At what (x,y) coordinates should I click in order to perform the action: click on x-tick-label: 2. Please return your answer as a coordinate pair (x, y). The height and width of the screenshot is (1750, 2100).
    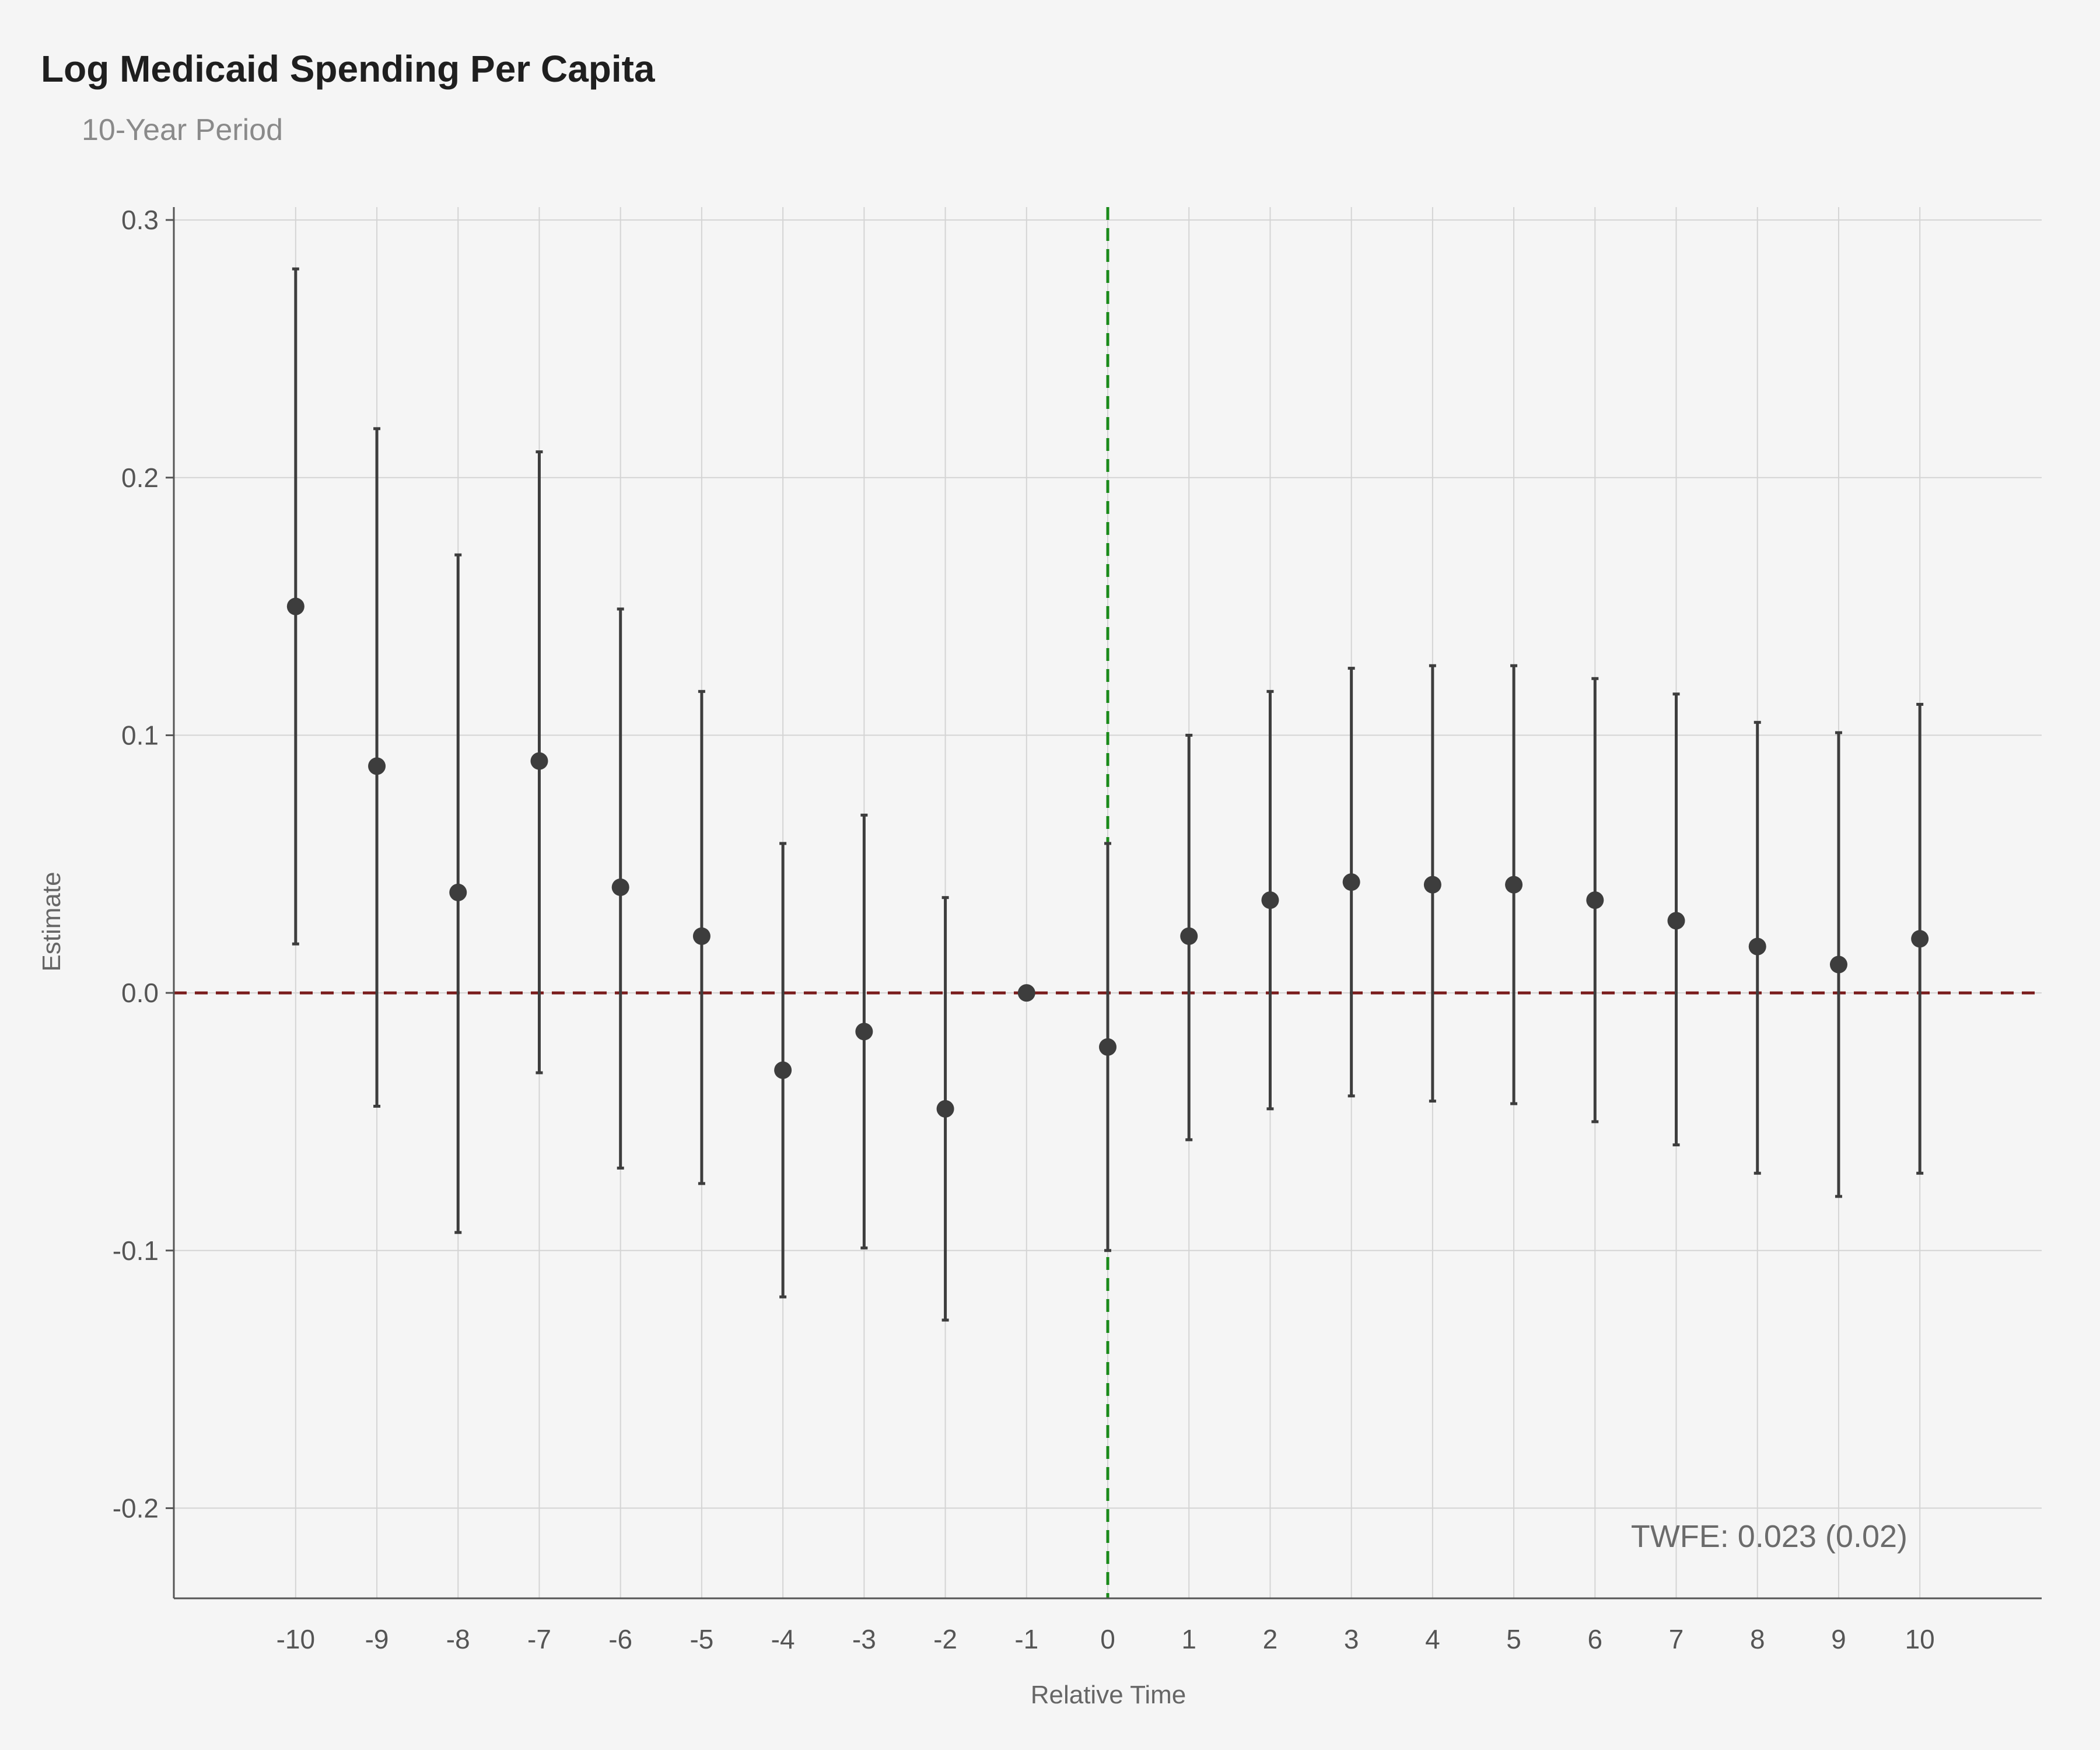
    Looking at the image, I should click on (1270, 1639).